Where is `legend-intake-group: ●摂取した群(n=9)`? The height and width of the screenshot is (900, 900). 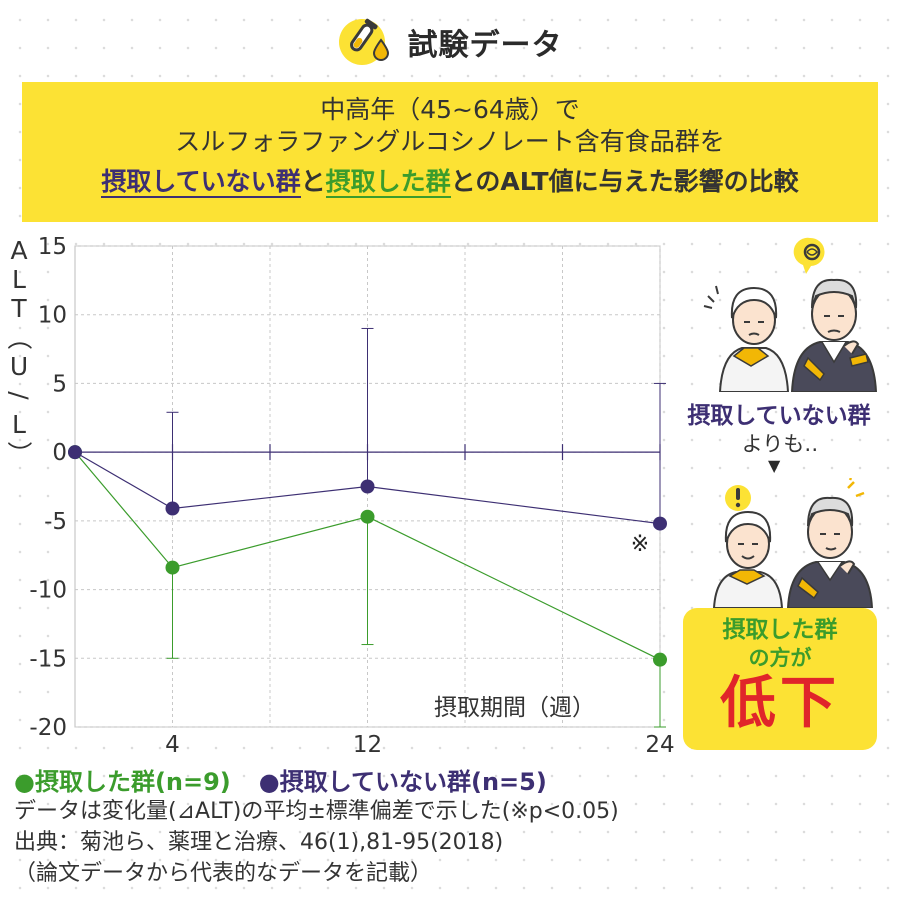
legend-intake-group: ●摂取した群(n=9) is located at coordinates (122, 782).